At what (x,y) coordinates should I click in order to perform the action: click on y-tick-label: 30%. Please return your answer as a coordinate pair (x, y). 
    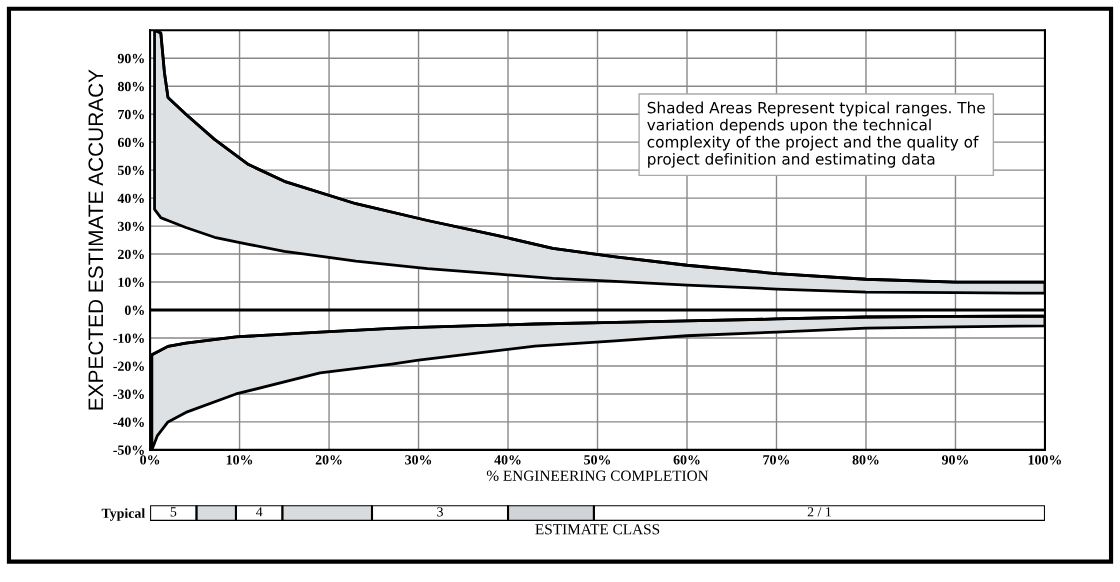
    Looking at the image, I should click on (130, 226).